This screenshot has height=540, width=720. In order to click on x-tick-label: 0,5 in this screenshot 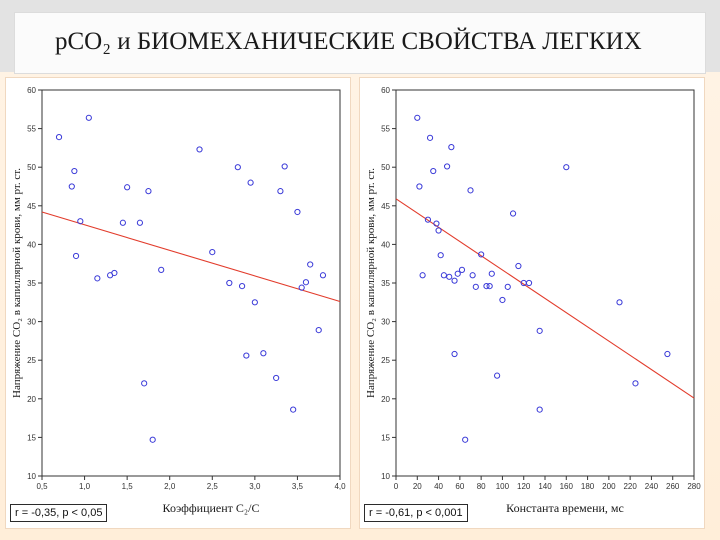, I will do `click(42, 486)`.